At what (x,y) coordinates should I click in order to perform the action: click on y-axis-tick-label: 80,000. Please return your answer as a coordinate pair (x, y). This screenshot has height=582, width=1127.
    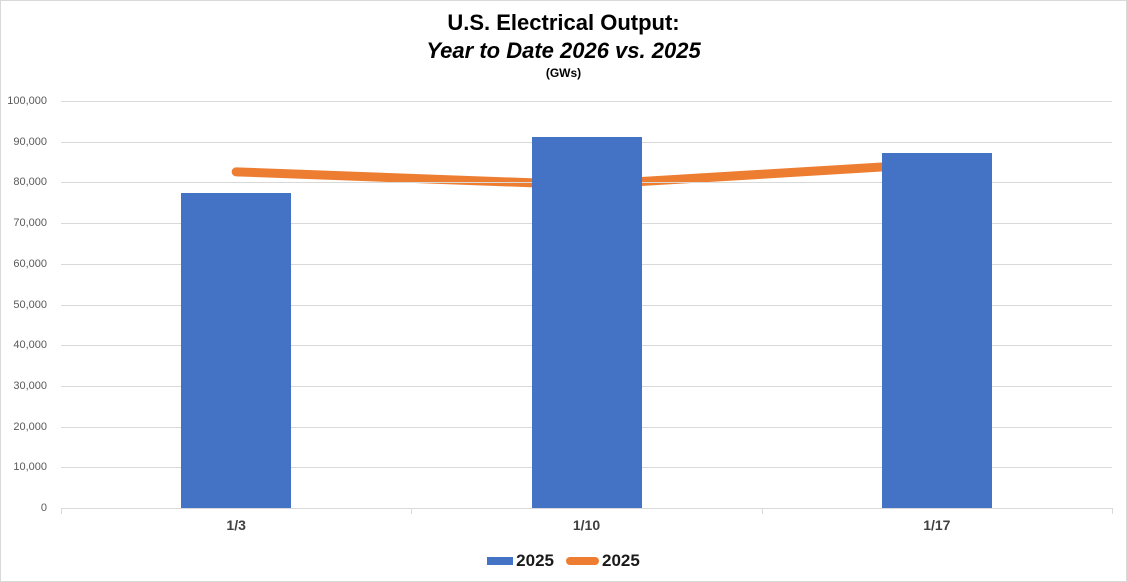
    Looking at the image, I should click on (30, 182).